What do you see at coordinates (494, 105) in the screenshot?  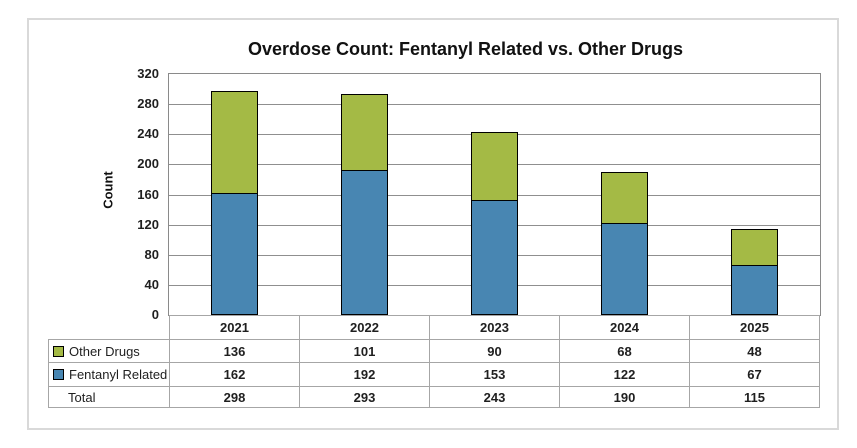 I see `gridline` at bounding box center [494, 105].